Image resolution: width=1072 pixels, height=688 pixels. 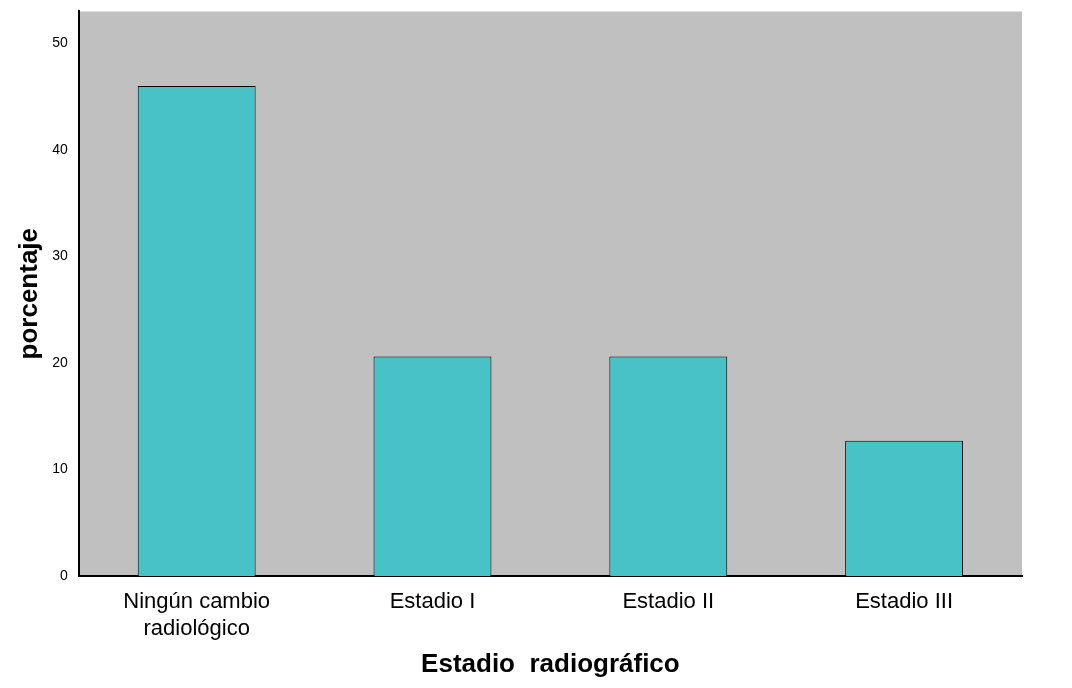 What do you see at coordinates (60, 255) in the screenshot?
I see `y-tick-label: 30` at bounding box center [60, 255].